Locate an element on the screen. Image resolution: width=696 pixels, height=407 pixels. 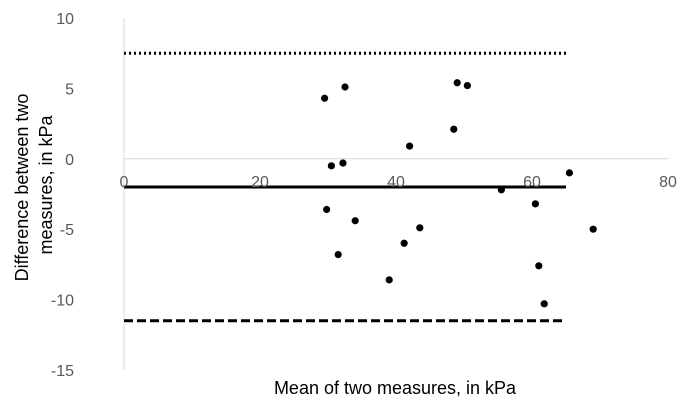
x-axis-title: Mean of two measures, in kPa is located at coordinates (395, 388).